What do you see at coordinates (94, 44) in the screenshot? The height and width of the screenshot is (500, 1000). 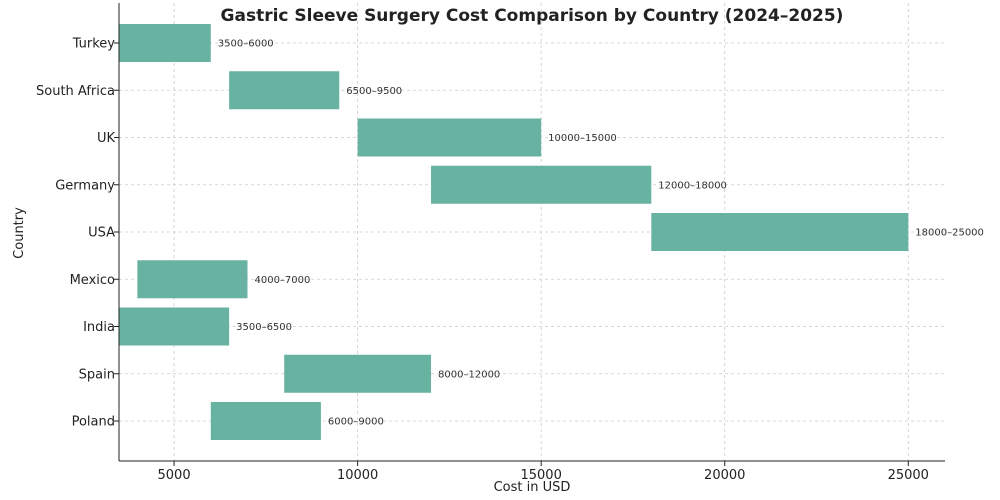 I see `y-tick-label: Turkey` at bounding box center [94, 44].